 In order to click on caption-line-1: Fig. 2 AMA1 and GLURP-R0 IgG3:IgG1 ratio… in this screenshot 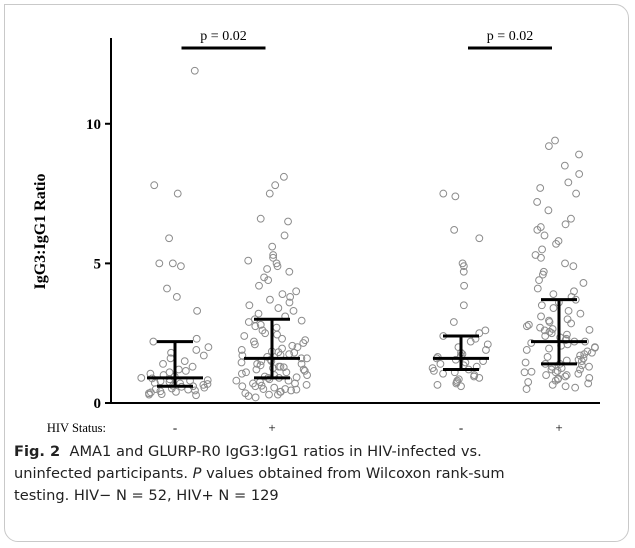, I will do `click(316, 452)`.